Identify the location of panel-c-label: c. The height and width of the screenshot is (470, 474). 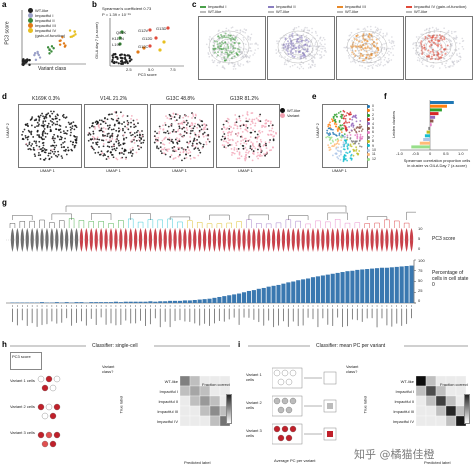
(194, 4).